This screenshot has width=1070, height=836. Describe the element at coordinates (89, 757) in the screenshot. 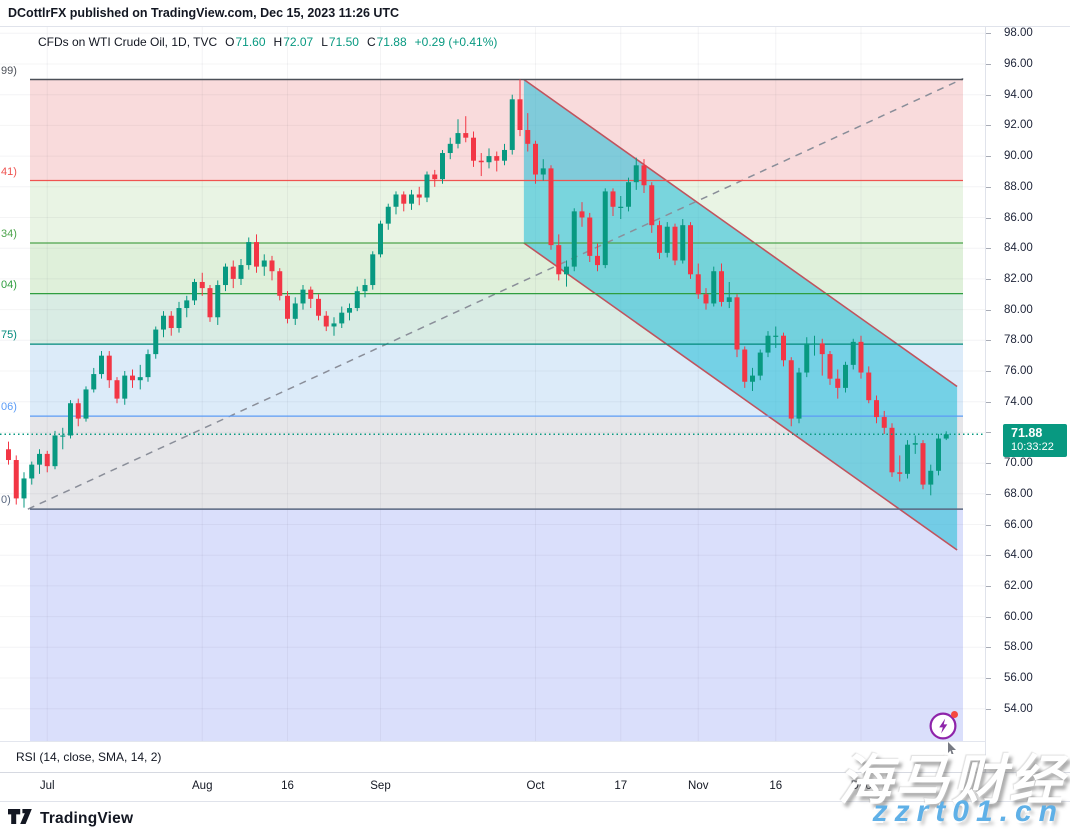

I see `rsi-indicator-label: RSI (14, close, SMA, 14, 2)` at that location.